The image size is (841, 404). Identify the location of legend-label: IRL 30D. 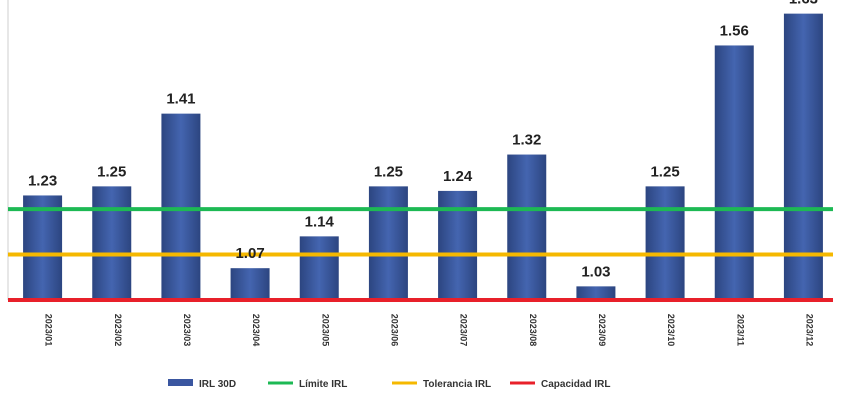
(217, 384).